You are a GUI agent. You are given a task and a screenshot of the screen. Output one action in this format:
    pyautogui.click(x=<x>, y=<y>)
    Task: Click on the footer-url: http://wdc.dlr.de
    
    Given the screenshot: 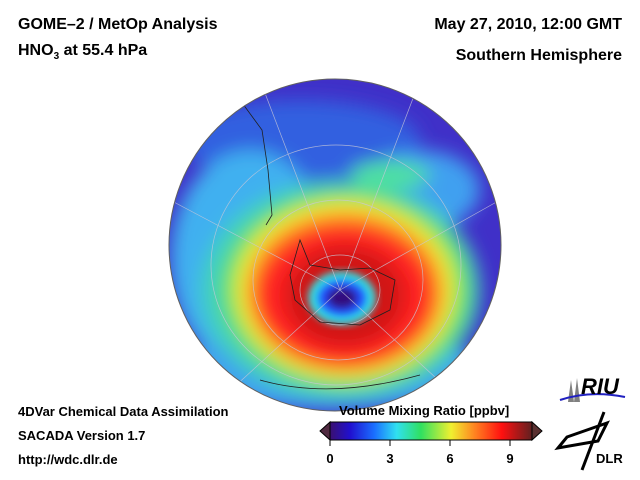 What is the action you would take?
    pyautogui.click(x=68, y=459)
    